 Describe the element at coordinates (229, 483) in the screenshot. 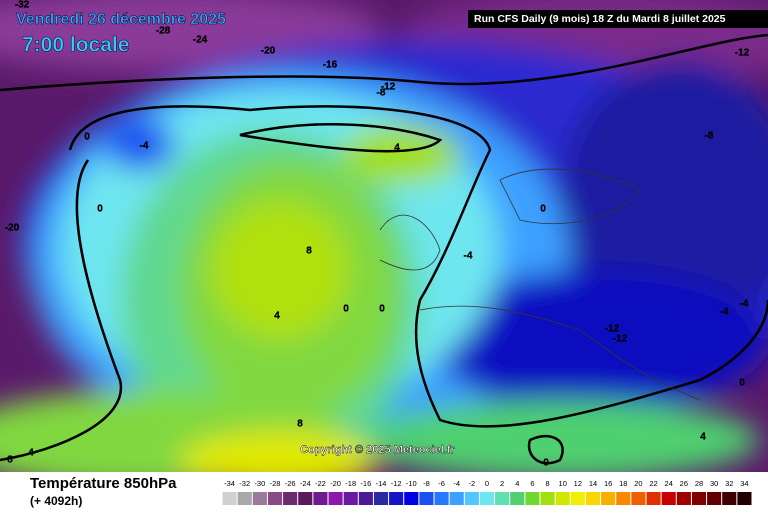

I see `scale-label: -34` at that location.